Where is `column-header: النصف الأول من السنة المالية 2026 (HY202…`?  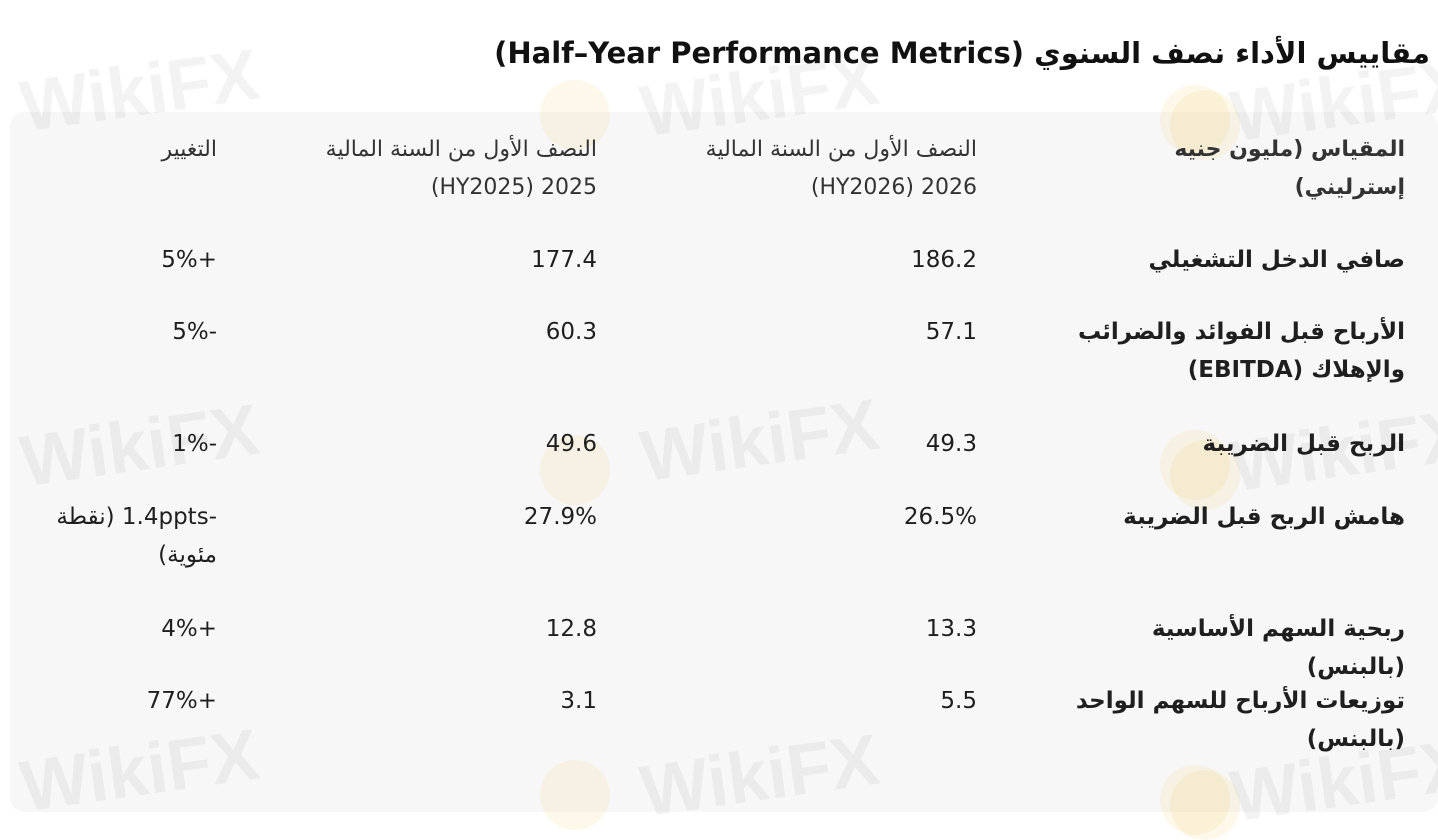
column-header: النصف الأول من السنة المالية 2026 (HY202… is located at coordinates (841, 168).